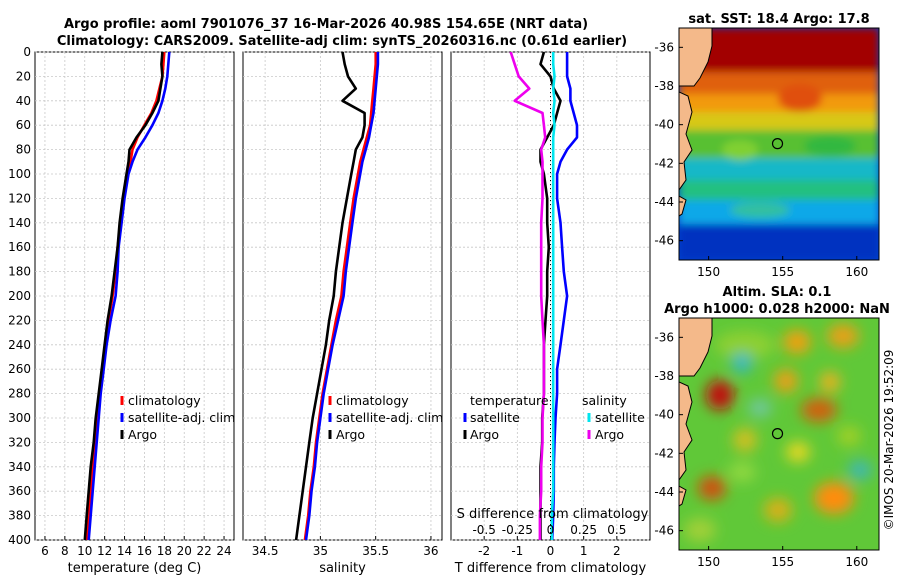 This screenshot has width=900, height=580. Describe the element at coordinates (375, 551) in the screenshot. I see `x-tick-label: 35.5` at that location.